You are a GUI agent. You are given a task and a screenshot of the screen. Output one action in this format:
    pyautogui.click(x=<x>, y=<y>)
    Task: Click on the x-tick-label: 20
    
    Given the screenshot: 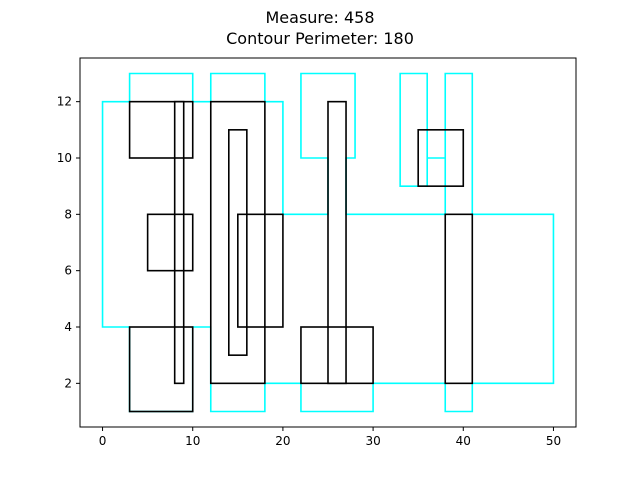 What is the action you would take?
    pyautogui.click(x=282, y=441)
    